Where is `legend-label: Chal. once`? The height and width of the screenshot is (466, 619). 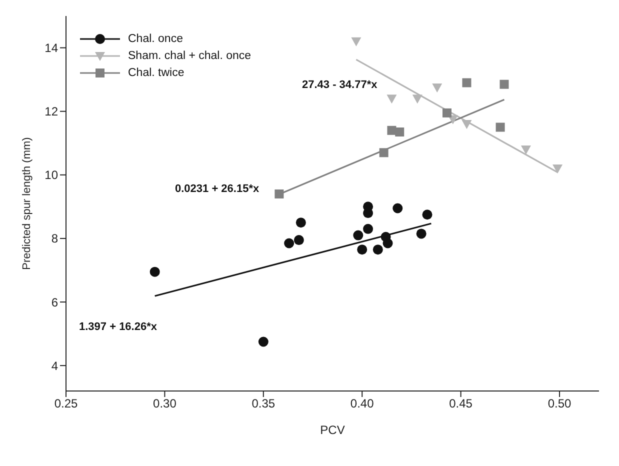
legend-label: Chal. once is located at coordinates (155, 38).